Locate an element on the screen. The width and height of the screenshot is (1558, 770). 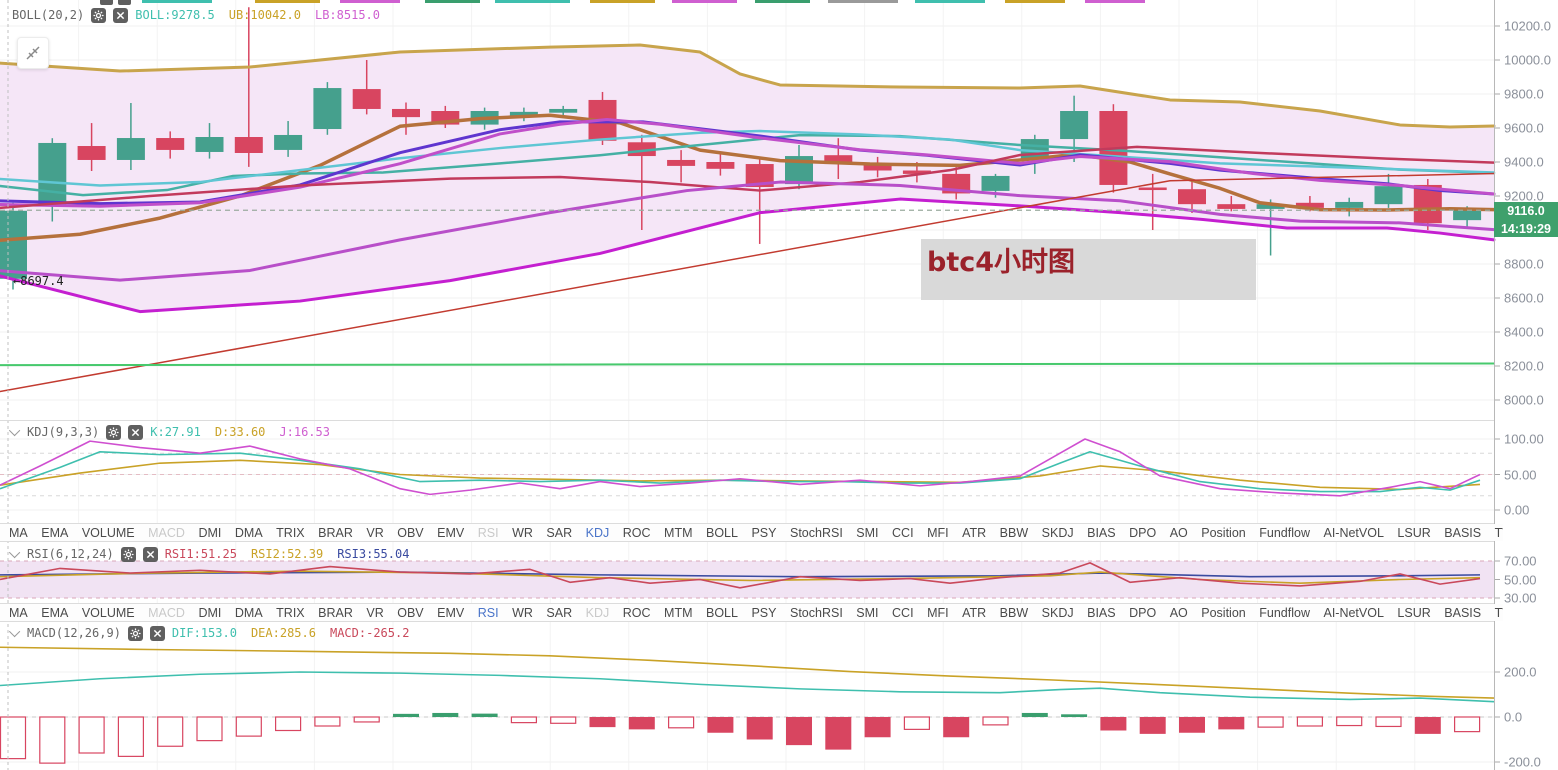
axis-tick-label: 9200.0 is located at coordinates (1524, 196).